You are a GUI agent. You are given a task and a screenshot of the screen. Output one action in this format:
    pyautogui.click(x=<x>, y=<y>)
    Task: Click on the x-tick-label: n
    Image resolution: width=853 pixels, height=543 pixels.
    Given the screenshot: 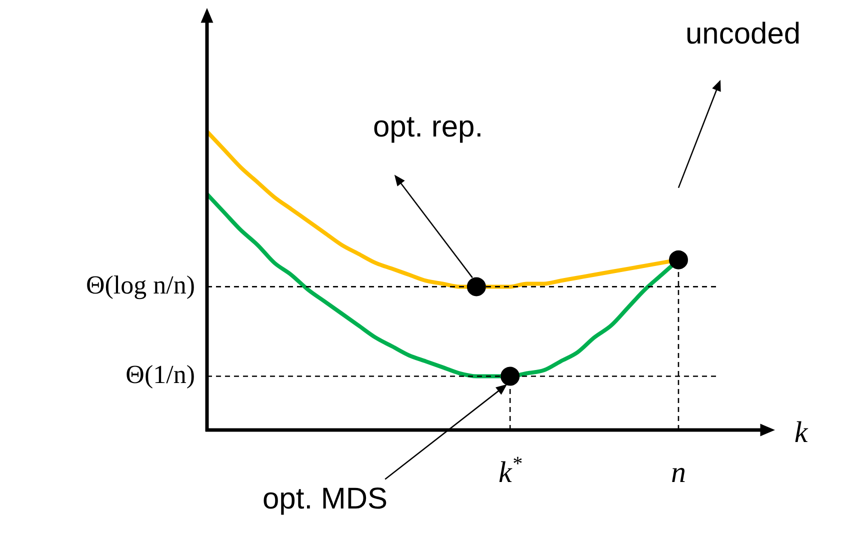 What is the action you would take?
    pyautogui.click(x=678, y=472)
    